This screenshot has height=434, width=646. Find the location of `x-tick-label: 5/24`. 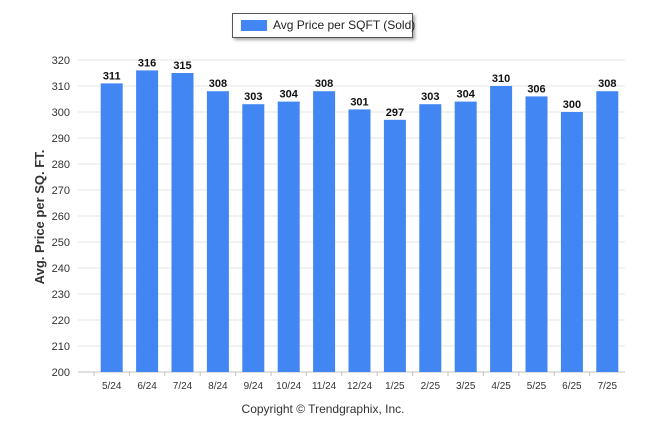

x-tick-label: 5/24 is located at coordinates (112, 386).